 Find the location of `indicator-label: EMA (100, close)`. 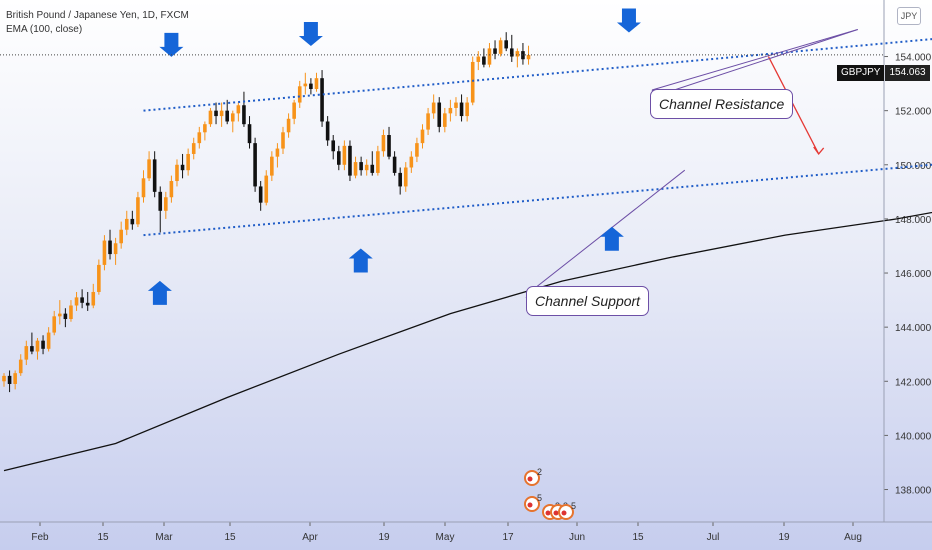

indicator-label: EMA (100, close) is located at coordinates (44, 29).